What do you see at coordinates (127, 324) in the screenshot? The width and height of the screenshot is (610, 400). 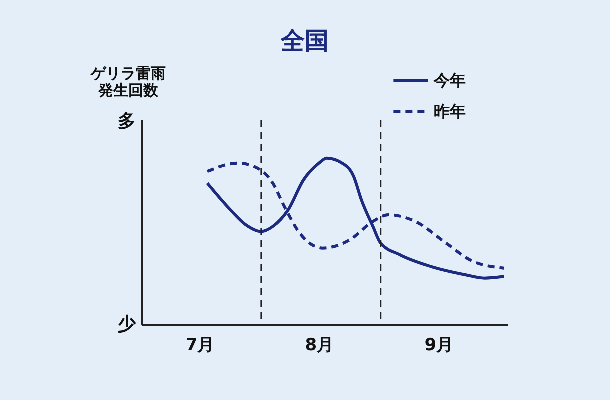 I see `text: 少` at bounding box center [127, 324].